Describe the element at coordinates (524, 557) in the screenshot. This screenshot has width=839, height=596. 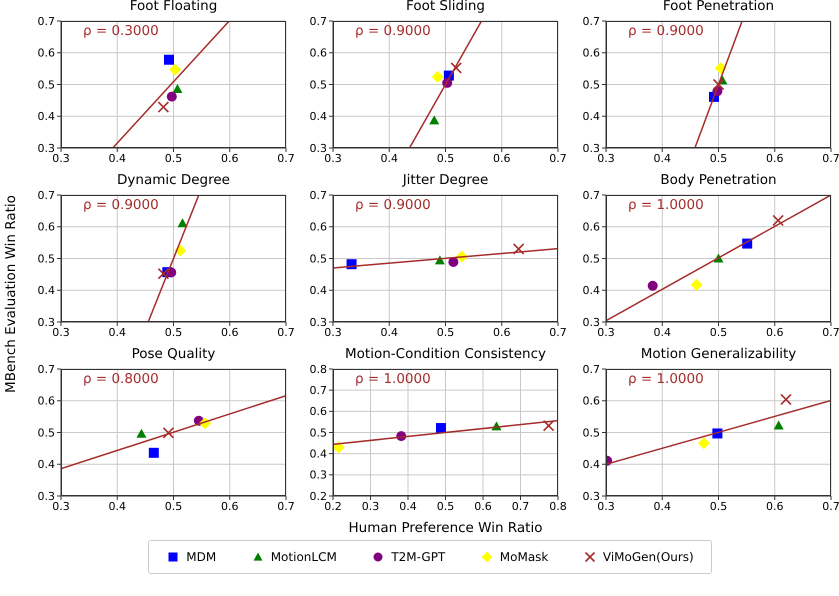
I see `legend-label: MoMask` at that location.